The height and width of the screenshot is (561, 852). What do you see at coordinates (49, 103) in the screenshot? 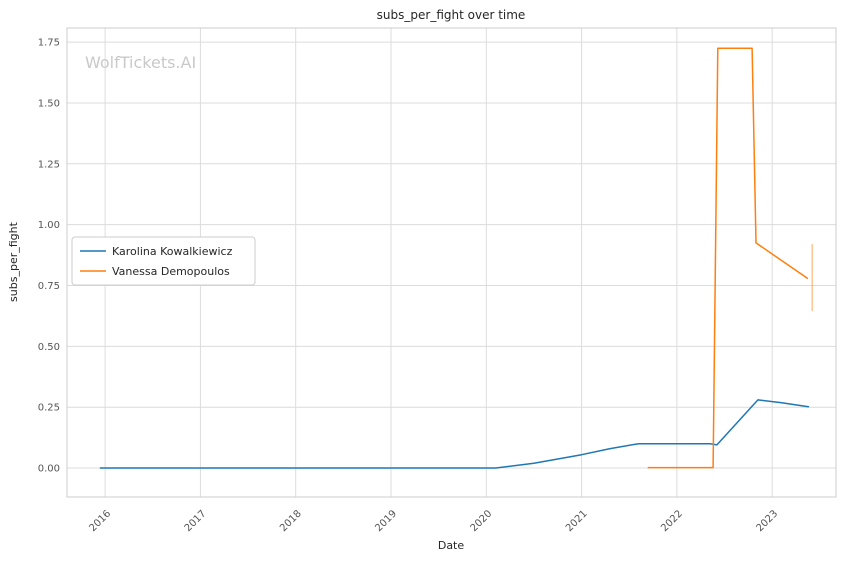
I see `y-tick-label: 1.50` at bounding box center [49, 103].